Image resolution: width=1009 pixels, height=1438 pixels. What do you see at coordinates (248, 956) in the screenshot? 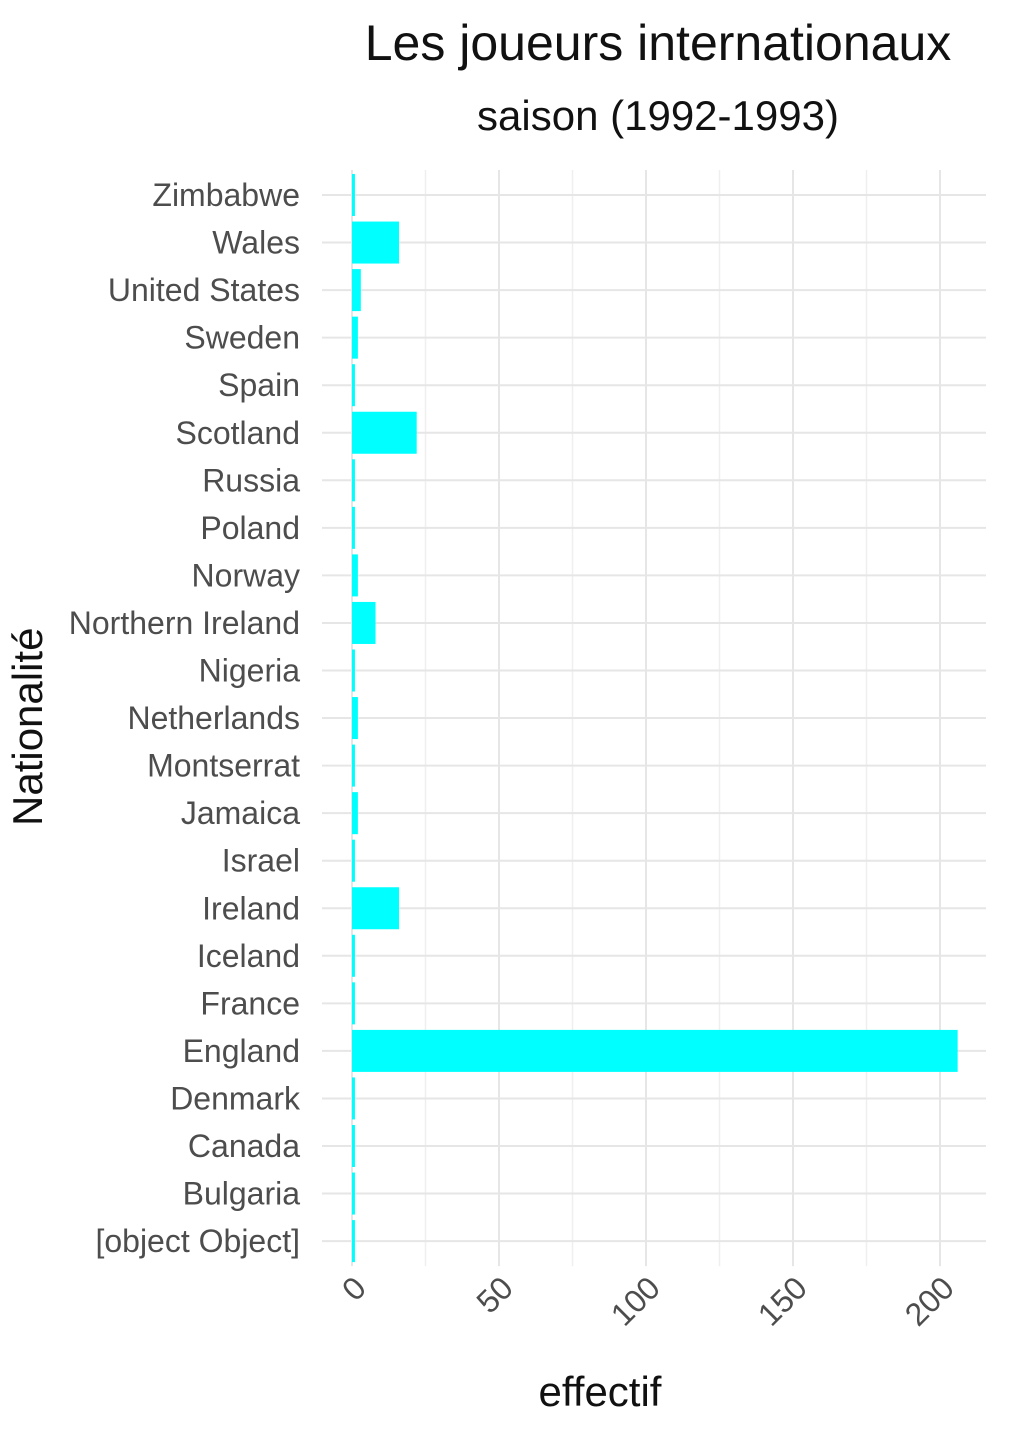
I see `y-tick-label: Iceland` at bounding box center [248, 956].